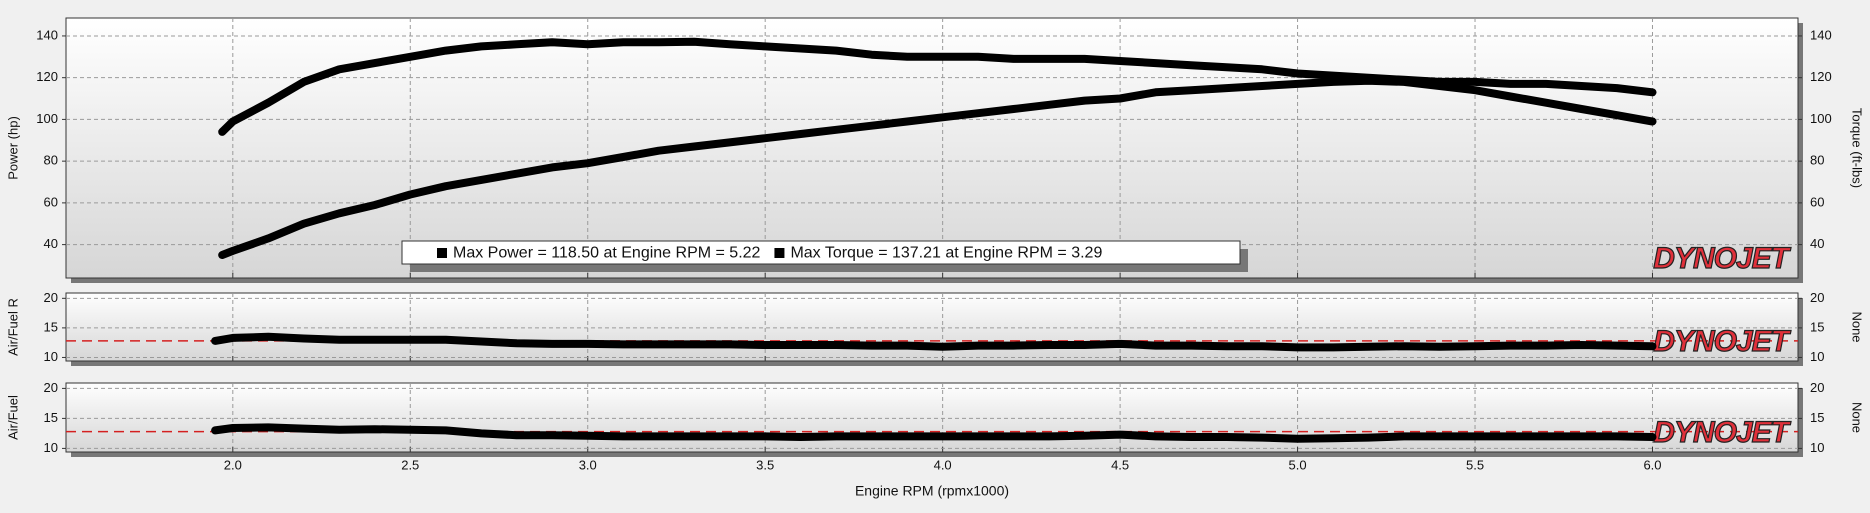  What do you see at coordinates (51, 243) in the screenshot?
I see `y-tick-label: 40` at bounding box center [51, 243].